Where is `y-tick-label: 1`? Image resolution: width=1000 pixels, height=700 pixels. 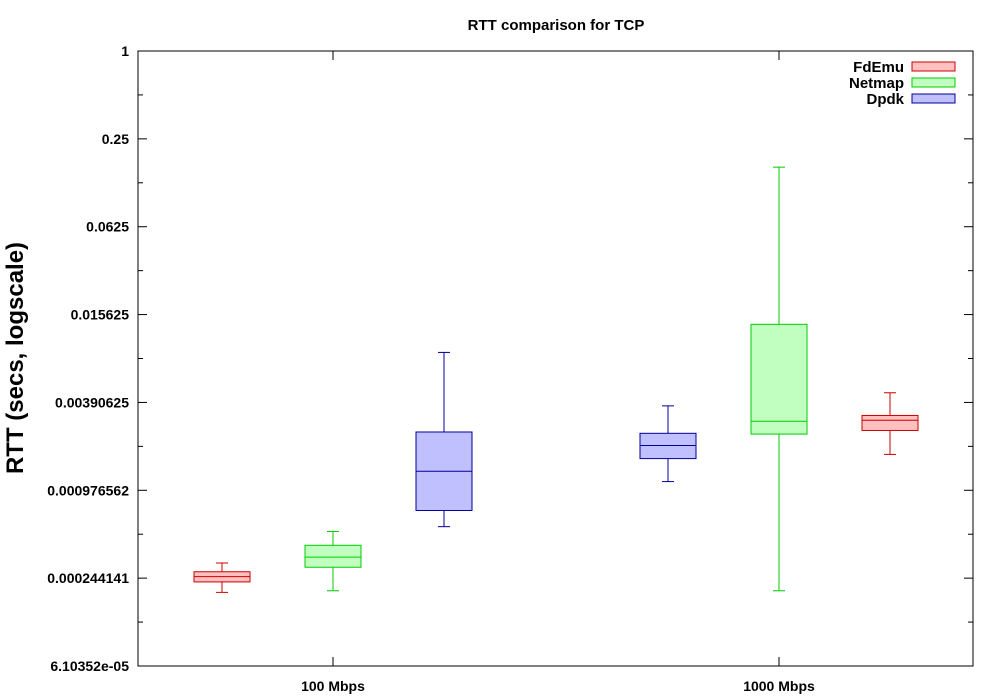
y-tick-label: 1 is located at coordinates (125, 51).